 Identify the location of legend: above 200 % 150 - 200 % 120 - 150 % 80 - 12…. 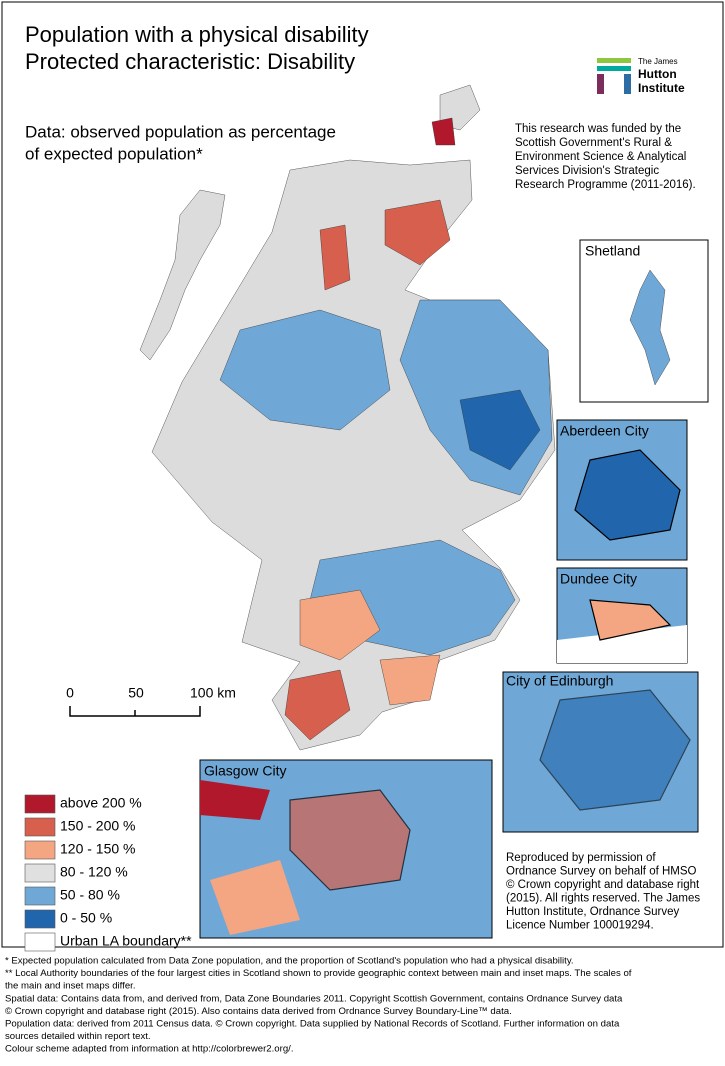
(108, 873).